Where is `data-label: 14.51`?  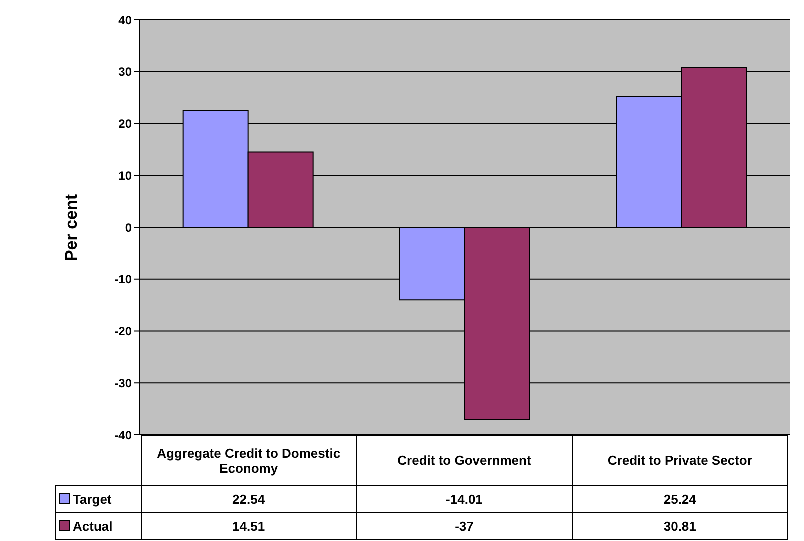
data-label: 14.51 is located at coordinates (249, 526).